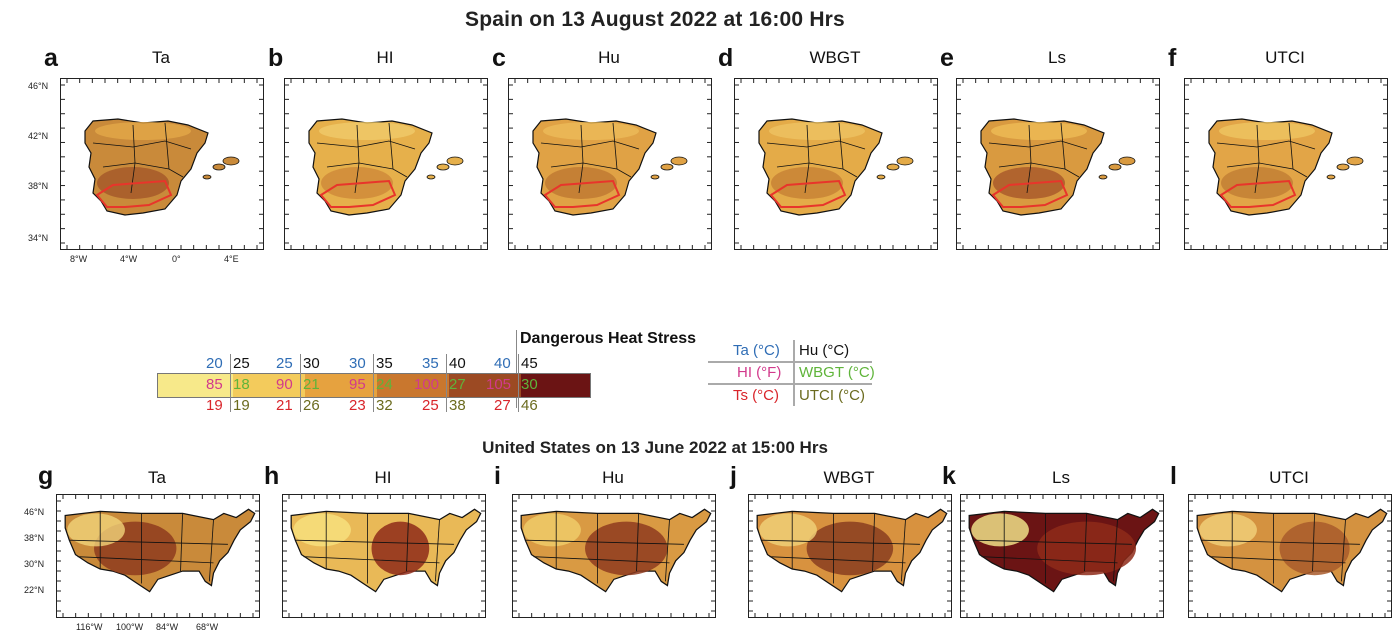  Describe the element at coordinates (529, 384) in the screenshot. I see `colorbar-label-wbgt: 30` at that location.